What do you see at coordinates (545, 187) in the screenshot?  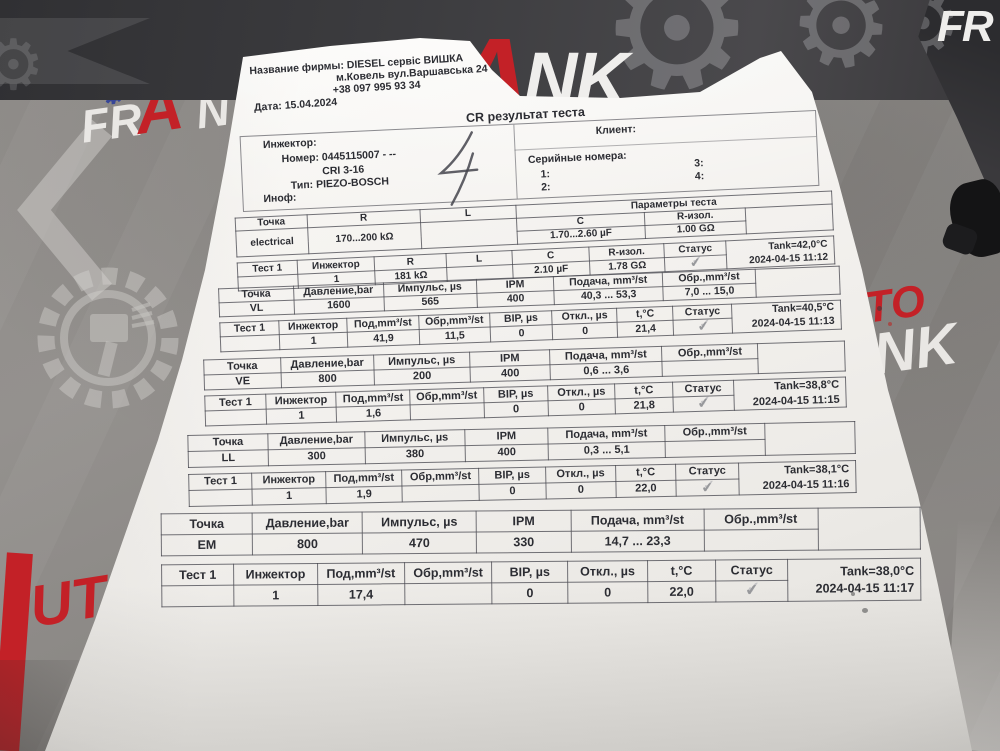 I see `serial-2: 2:` at bounding box center [545, 187].